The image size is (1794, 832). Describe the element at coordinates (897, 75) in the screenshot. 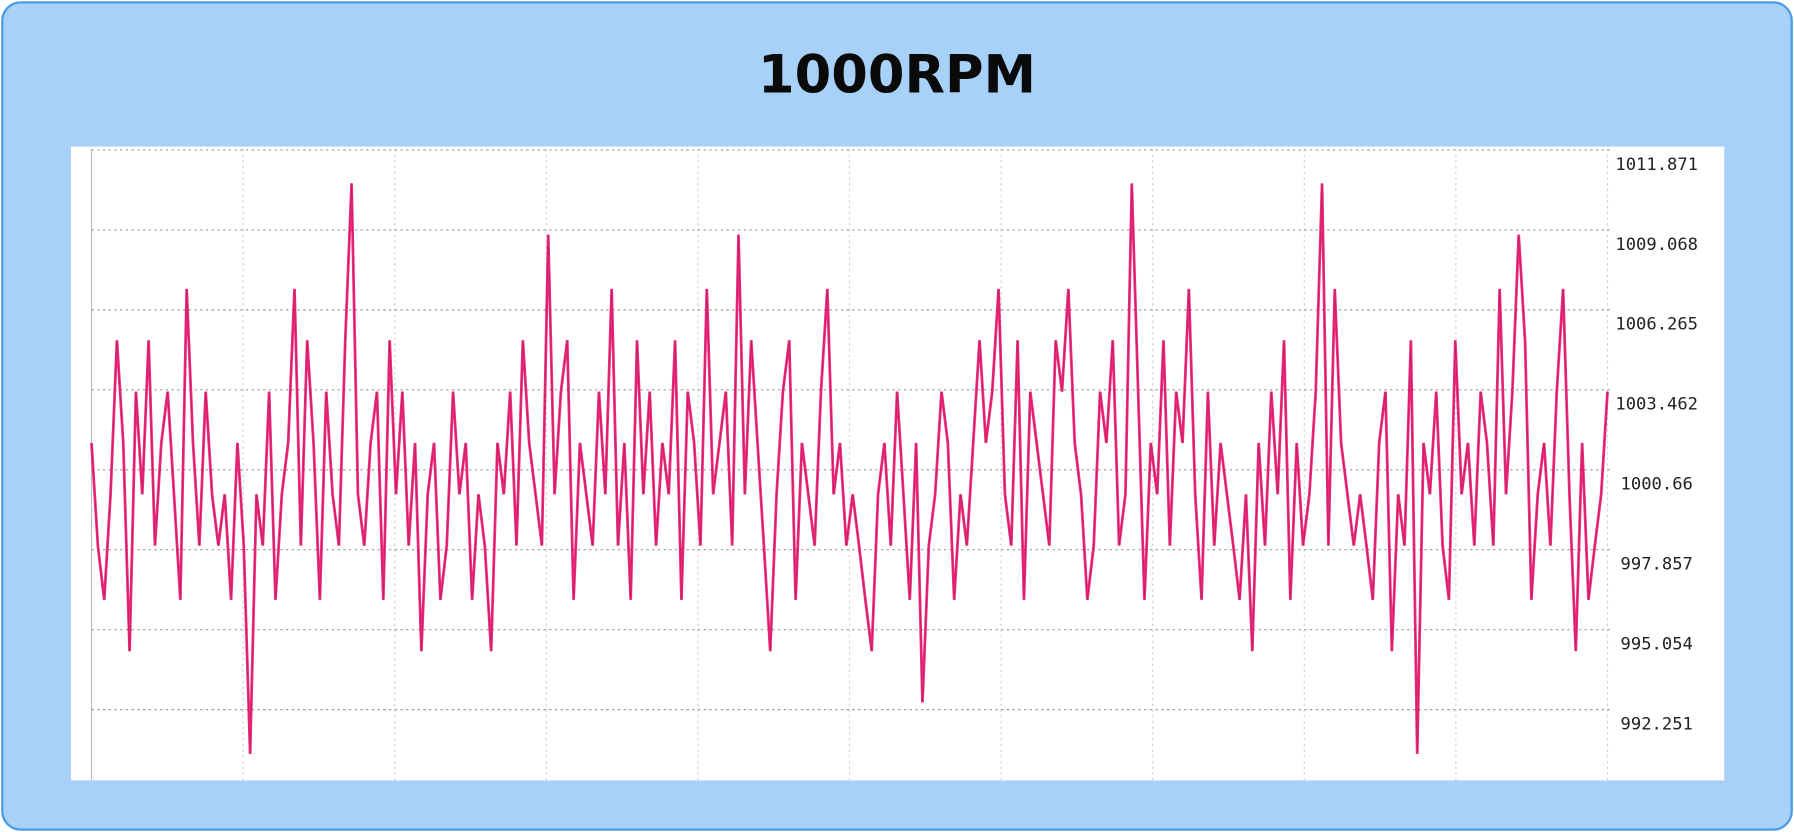

I see `chart-title: 1000RPM` at that location.